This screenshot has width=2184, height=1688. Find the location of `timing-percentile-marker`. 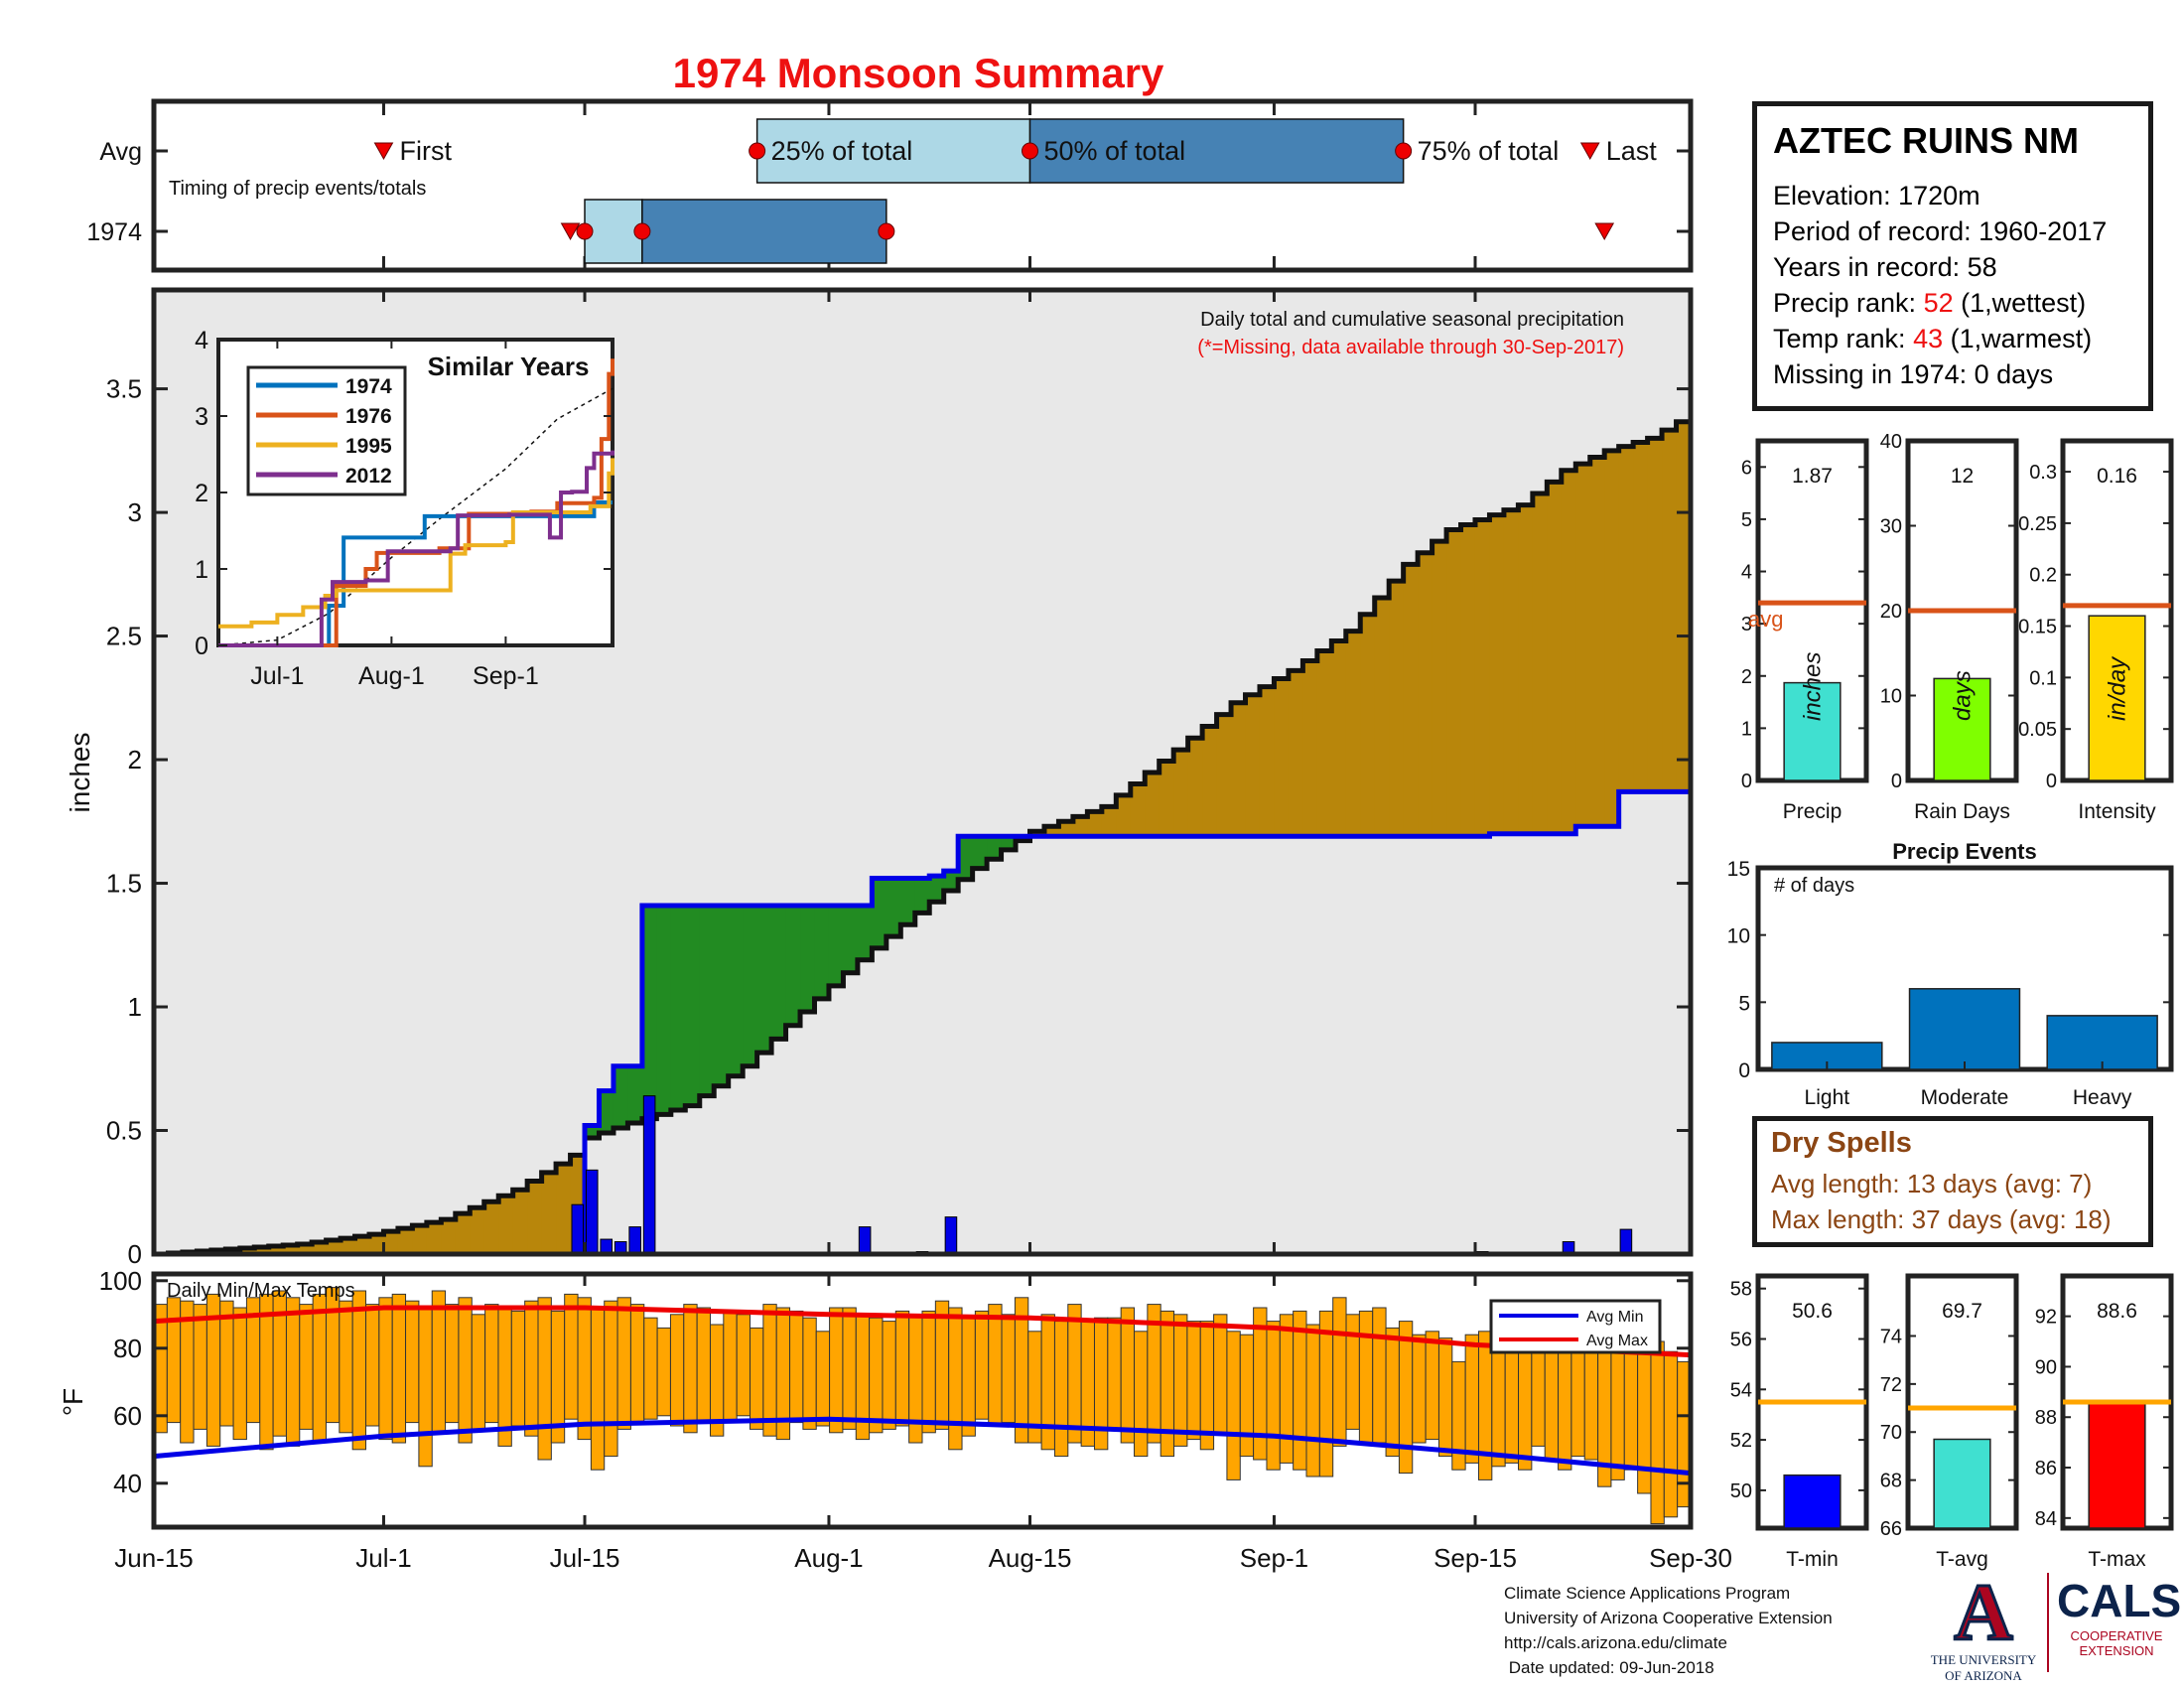

timing-percentile-marker is located at coordinates (886, 231).